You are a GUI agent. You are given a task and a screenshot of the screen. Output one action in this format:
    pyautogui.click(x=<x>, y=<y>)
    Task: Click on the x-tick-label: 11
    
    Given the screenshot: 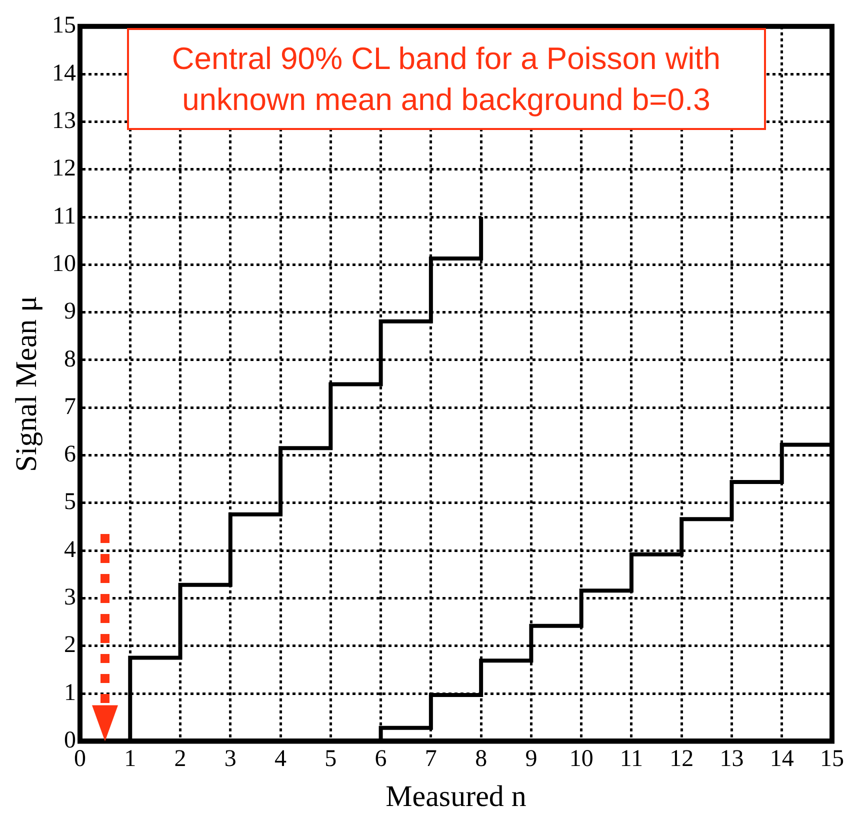 What is the action you would take?
    pyautogui.click(x=632, y=759)
    